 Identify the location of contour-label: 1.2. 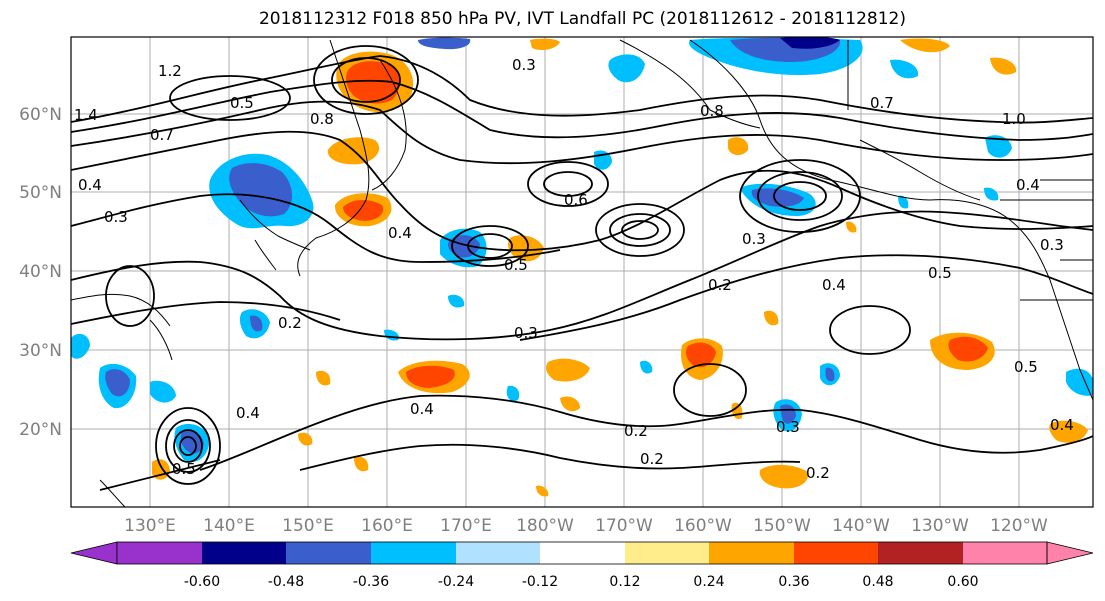
(170, 71).